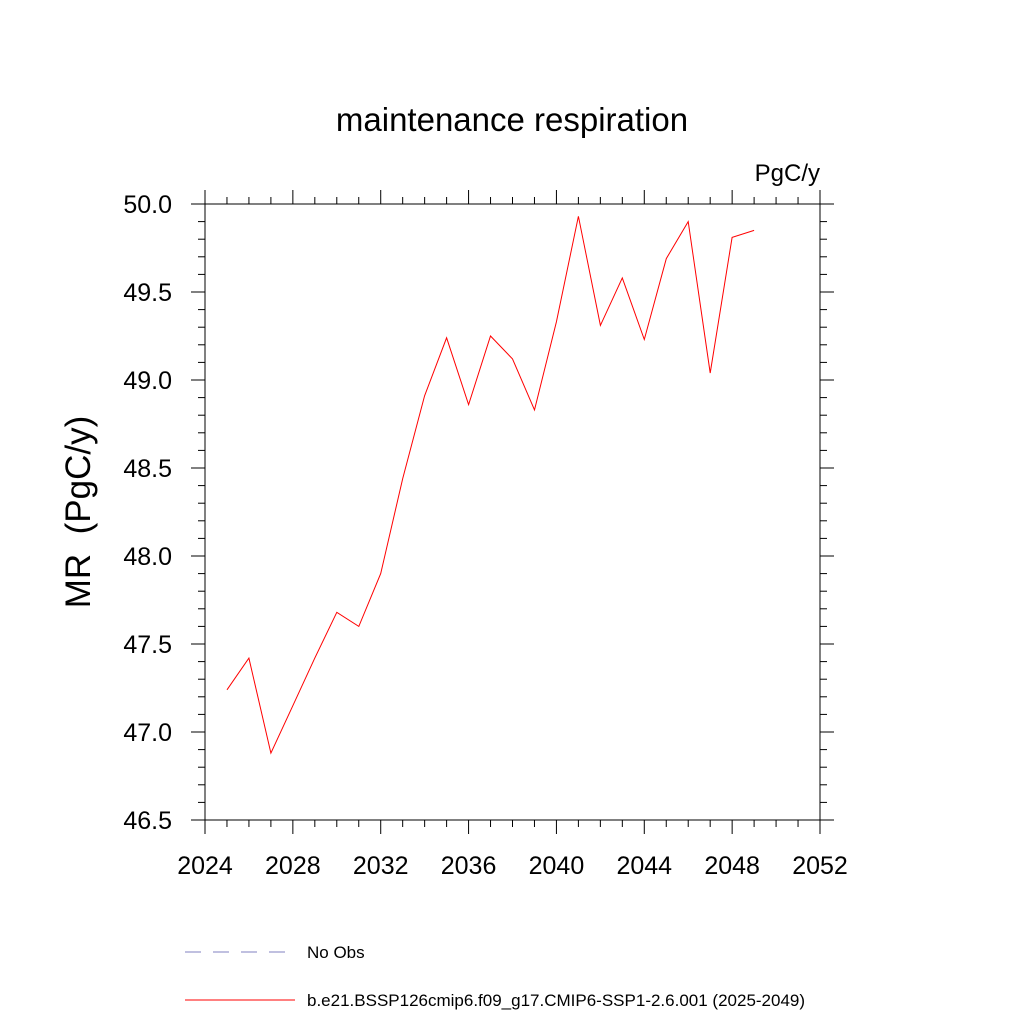 The width and height of the screenshot is (1024, 1029). What do you see at coordinates (147, 557) in the screenshot?
I see `y-tick-label: 48.0` at bounding box center [147, 557].